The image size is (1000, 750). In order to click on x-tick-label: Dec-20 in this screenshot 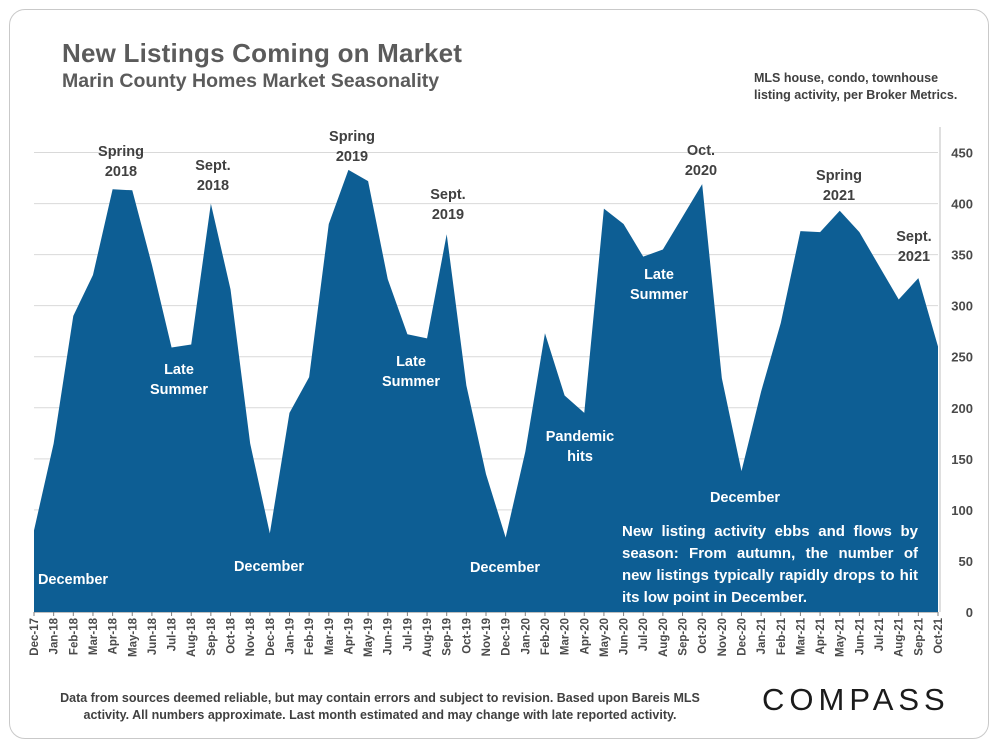, I will do `click(742, 637)`.